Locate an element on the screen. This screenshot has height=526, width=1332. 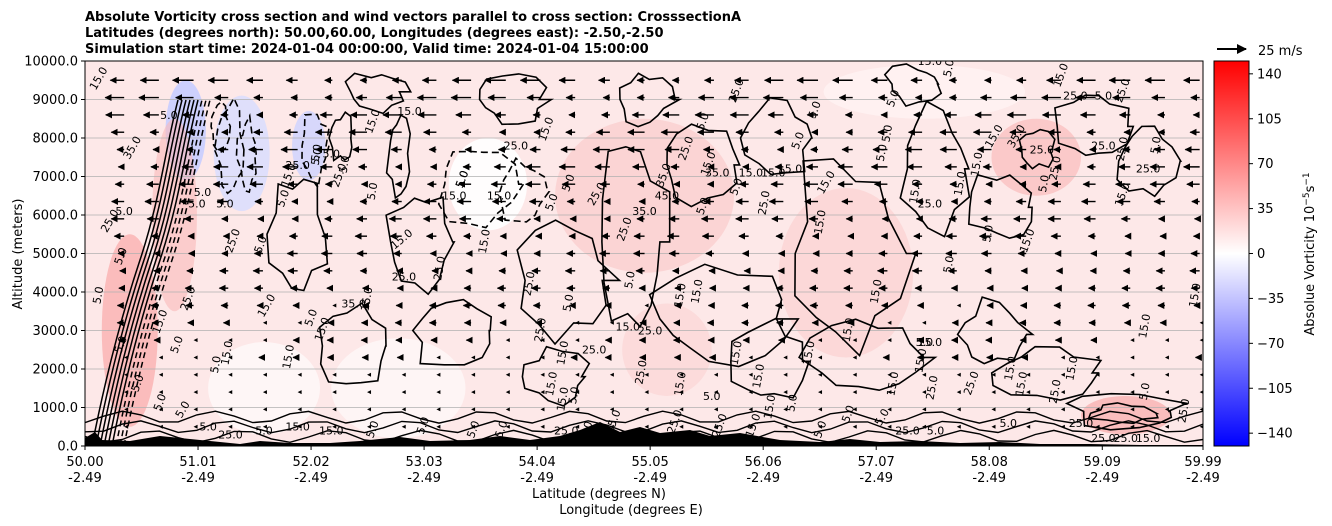
terrain is located at coordinates (644, 434).